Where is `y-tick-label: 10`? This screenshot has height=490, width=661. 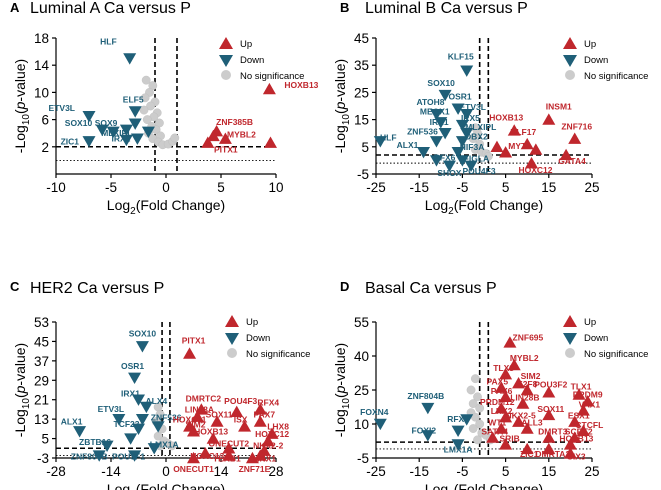
y-tick-label: 10 is located at coordinates (41, 92).